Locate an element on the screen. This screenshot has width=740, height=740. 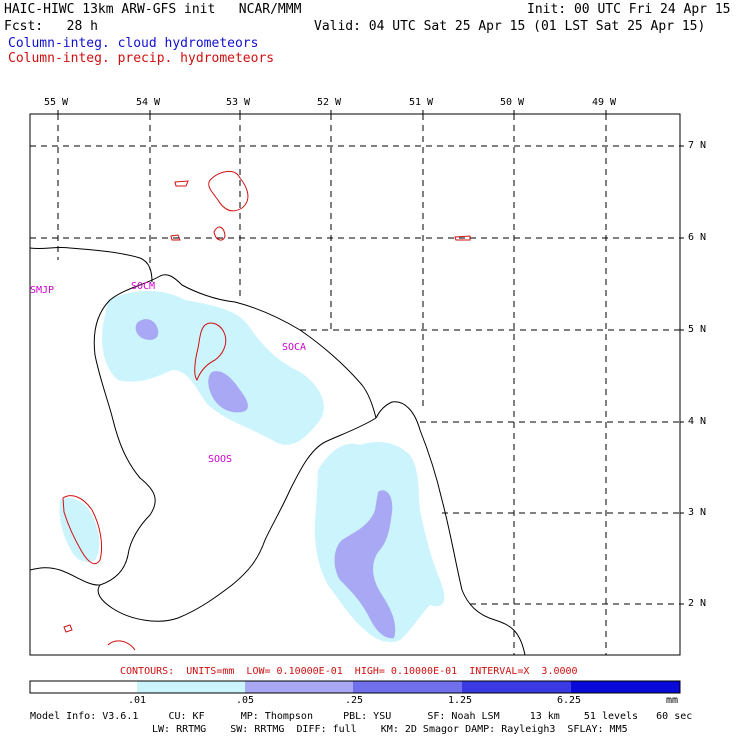
lon-label: 49 W is located at coordinates (604, 102).